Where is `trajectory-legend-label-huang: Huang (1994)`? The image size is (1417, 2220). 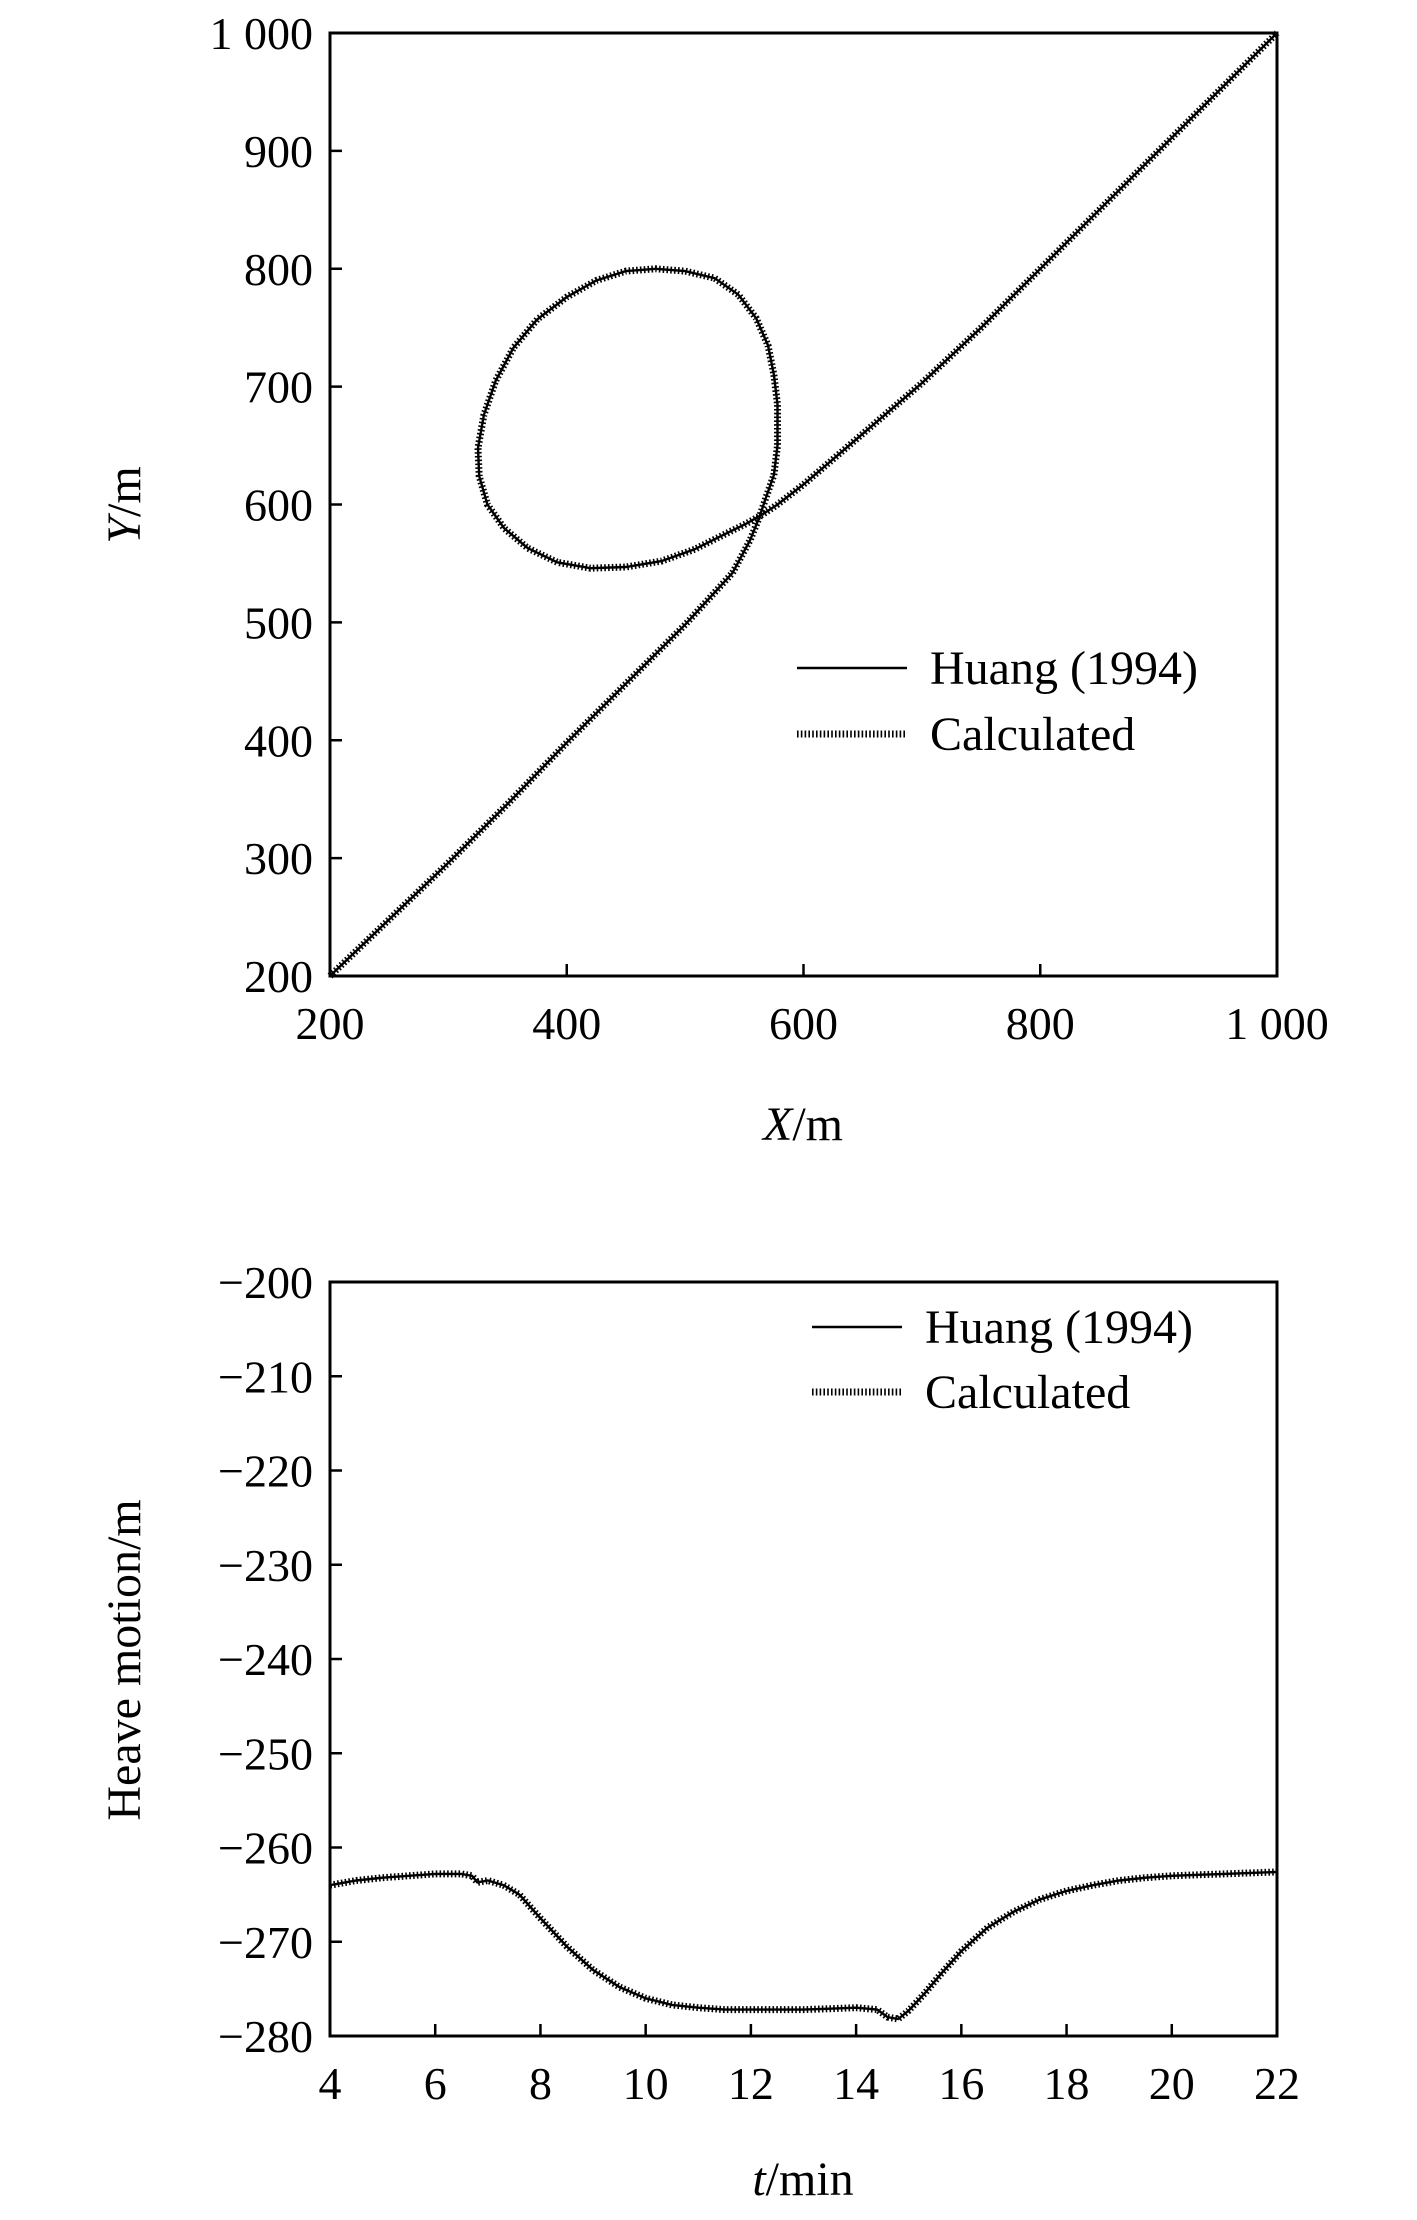 trajectory-legend-label-huang: Huang (1994) is located at coordinates (1064, 668).